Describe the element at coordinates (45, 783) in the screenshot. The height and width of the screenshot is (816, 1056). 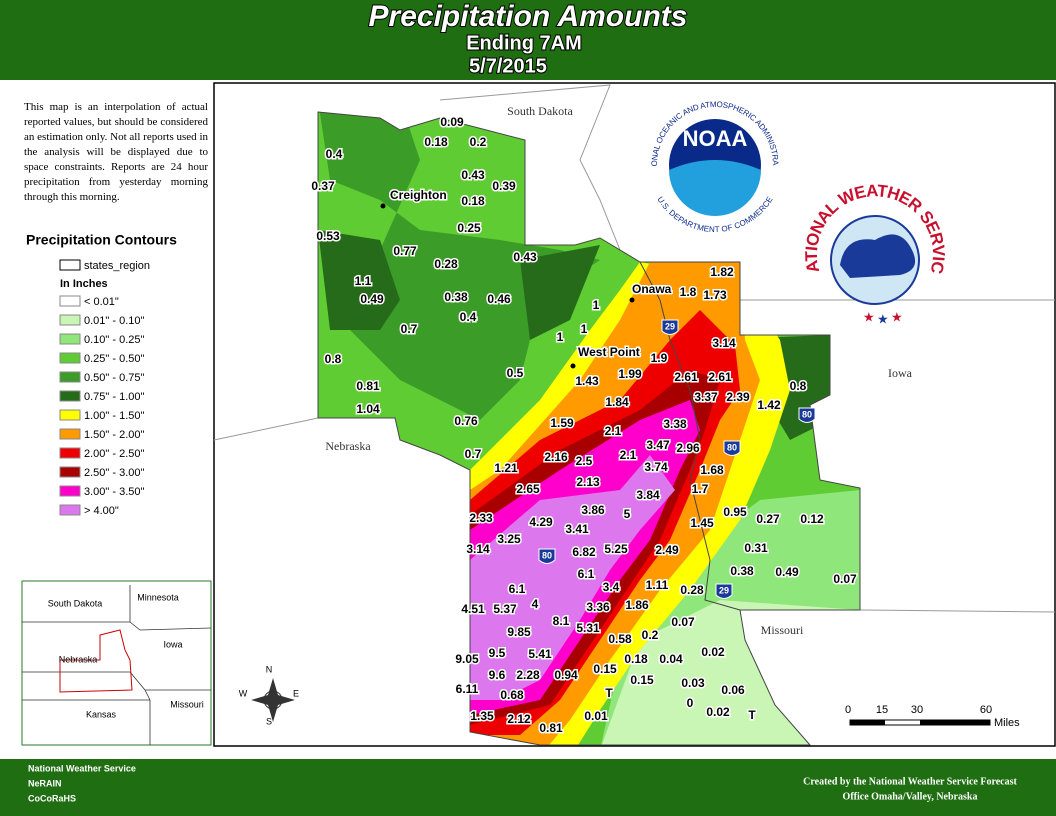
I see `footer-left: NeRAIN` at that location.